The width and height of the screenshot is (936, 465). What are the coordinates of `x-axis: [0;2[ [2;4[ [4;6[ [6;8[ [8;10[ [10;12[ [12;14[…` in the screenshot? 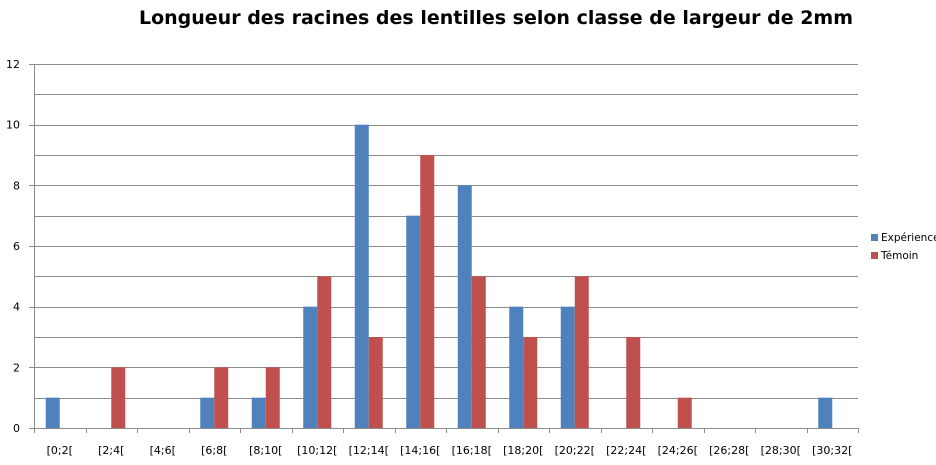 It's located at (446, 442).